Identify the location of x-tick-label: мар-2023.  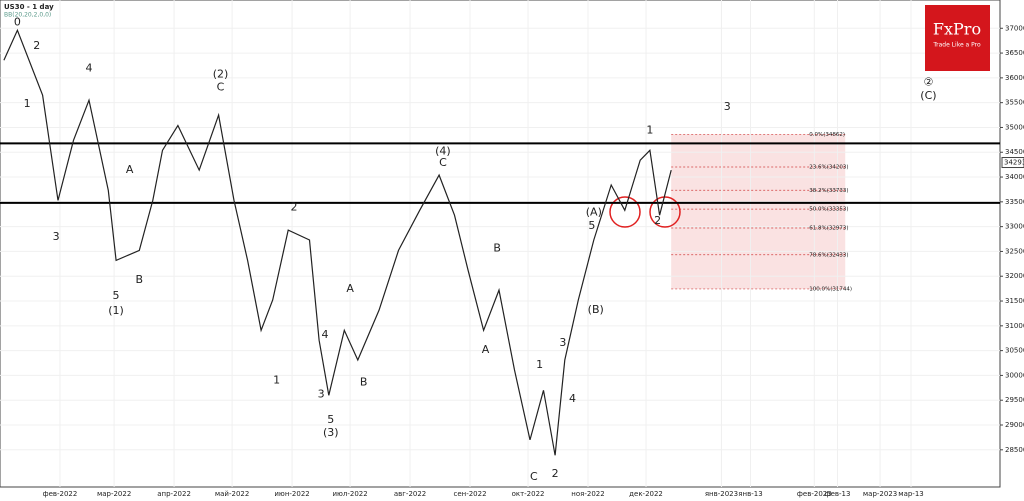
(880, 494).